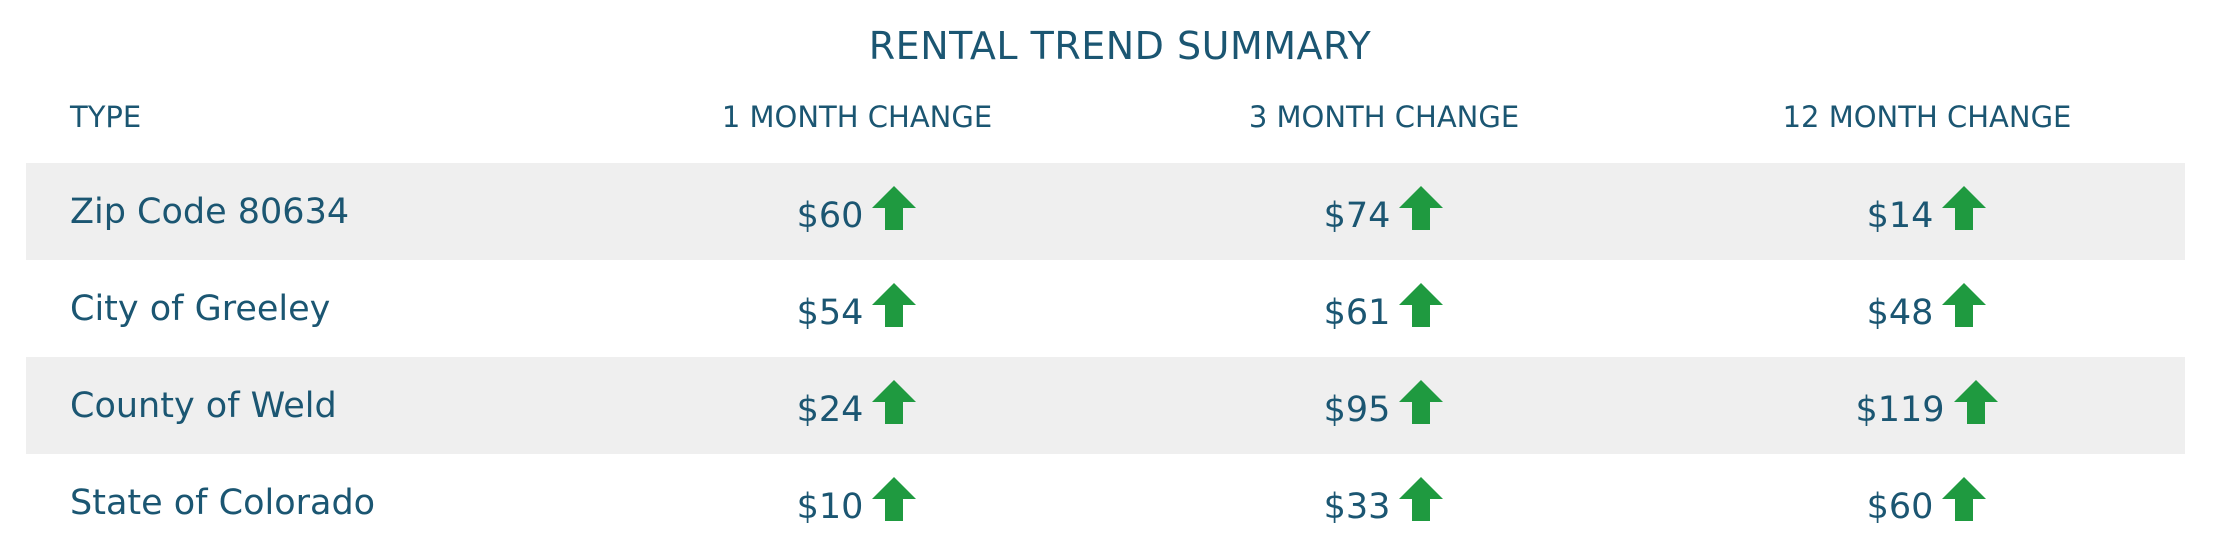  I want to click on row-label: County of Weld, so click(203, 405).